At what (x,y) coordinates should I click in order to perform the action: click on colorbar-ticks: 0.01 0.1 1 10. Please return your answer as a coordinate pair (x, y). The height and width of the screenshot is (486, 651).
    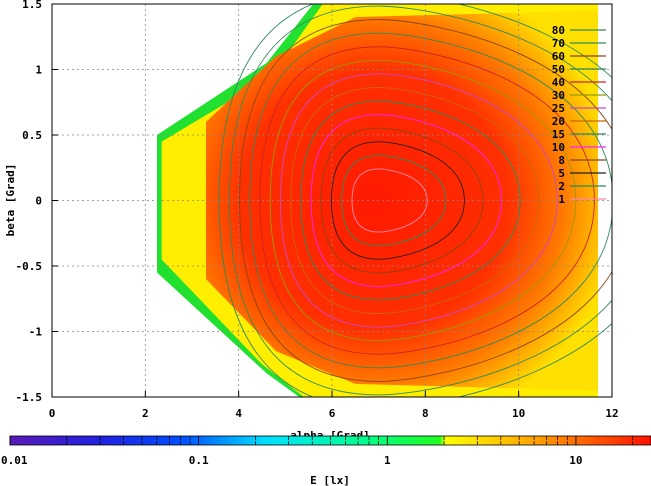
    Looking at the image, I should click on (317, 451).